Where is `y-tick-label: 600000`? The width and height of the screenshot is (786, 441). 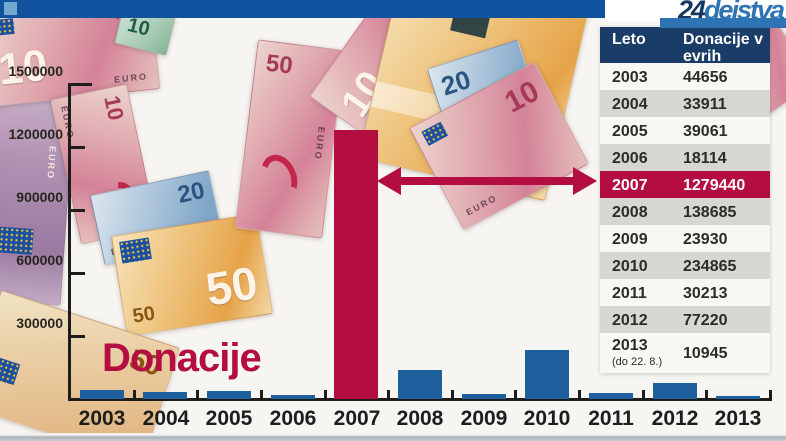
y-tick-label: 600000 is located at coordinates (39, 260).